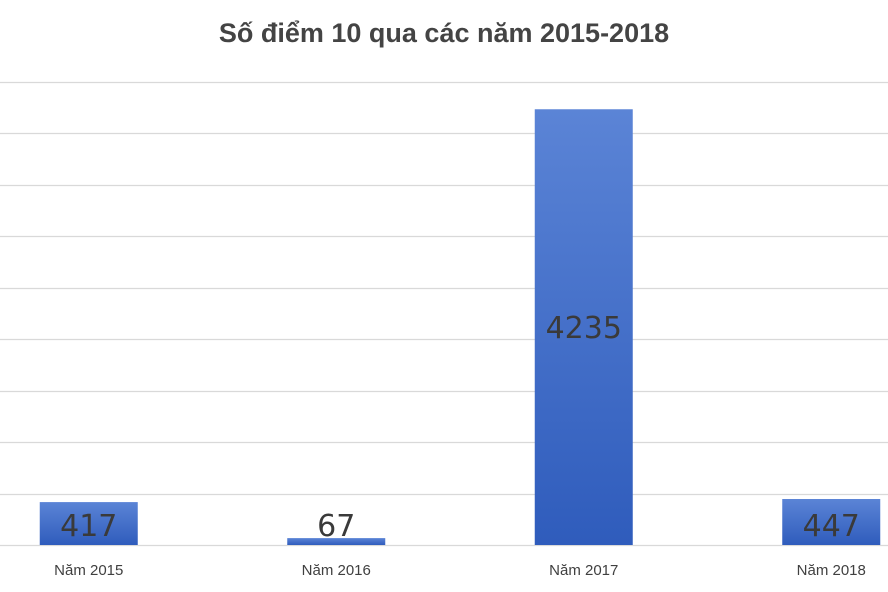 Image resolution: width=888 pixels, height=592 pixels. I want to click on data-label: 417, so click(88, 526).